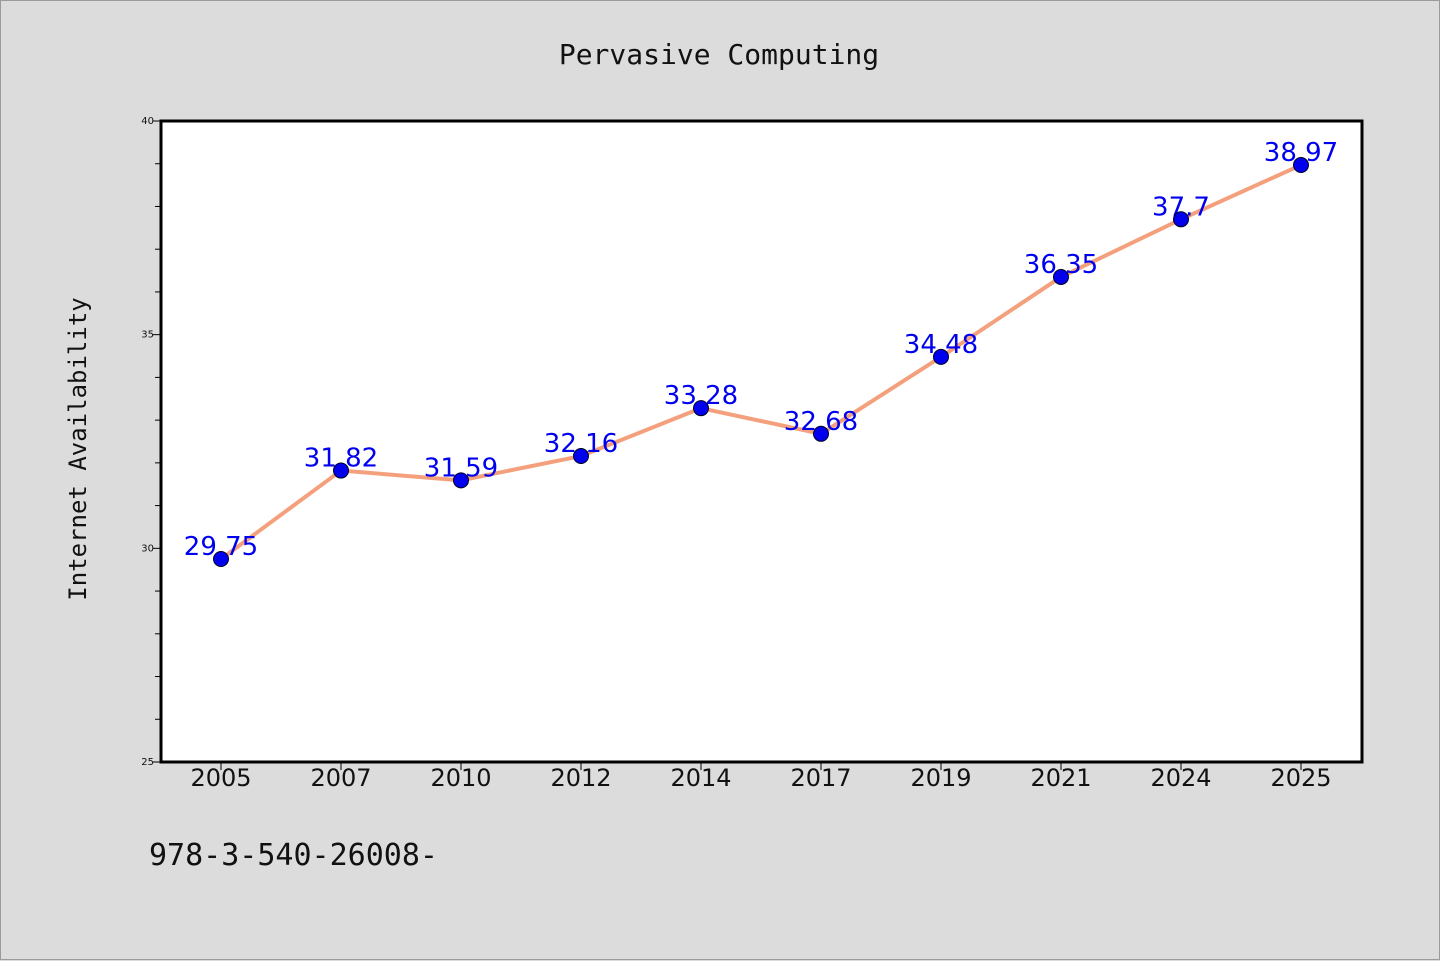 This screenshot has height=961, width=1440. What do you see at coordinates (940, 778) in the screenshot?
I see `x-tick-label: 2019` at bounding box center [940, 778].